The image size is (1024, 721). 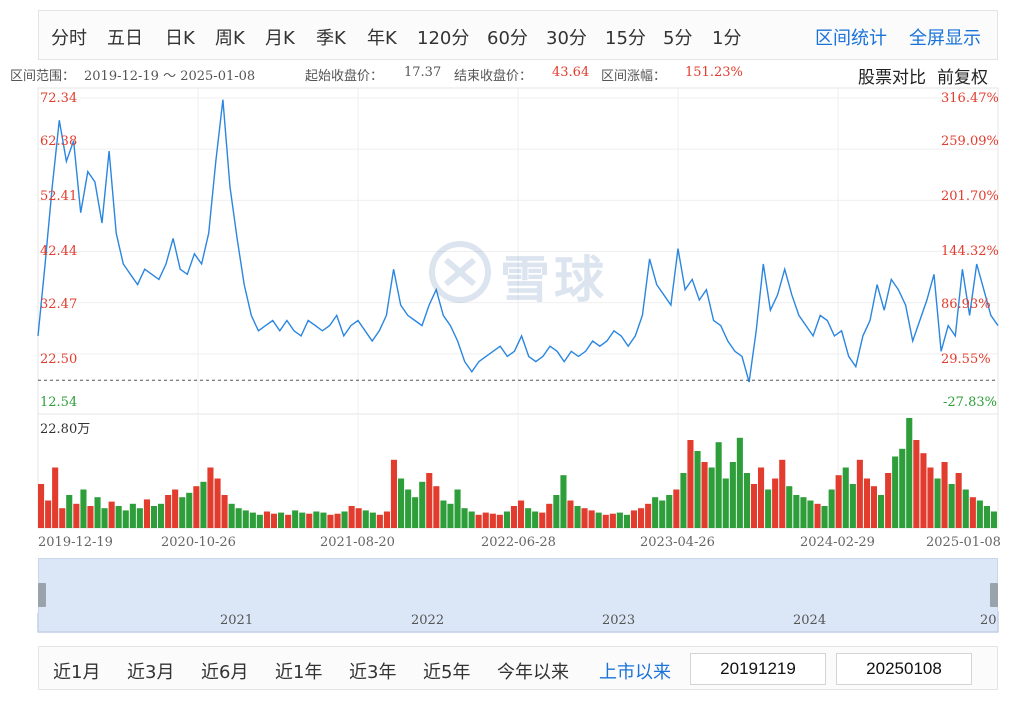 I want to click on range-button-5y: 近5年, so click(x=447, y=672).